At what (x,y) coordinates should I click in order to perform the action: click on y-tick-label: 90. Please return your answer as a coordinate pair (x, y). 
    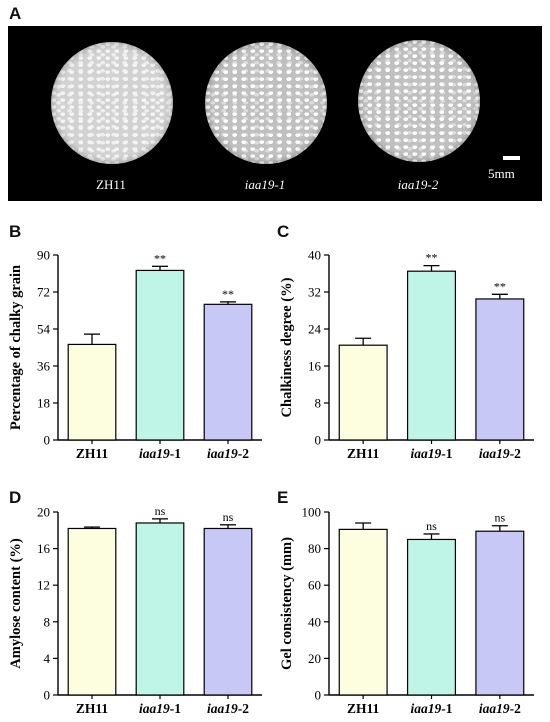
    Looking at the image, I should click on (43, 255).